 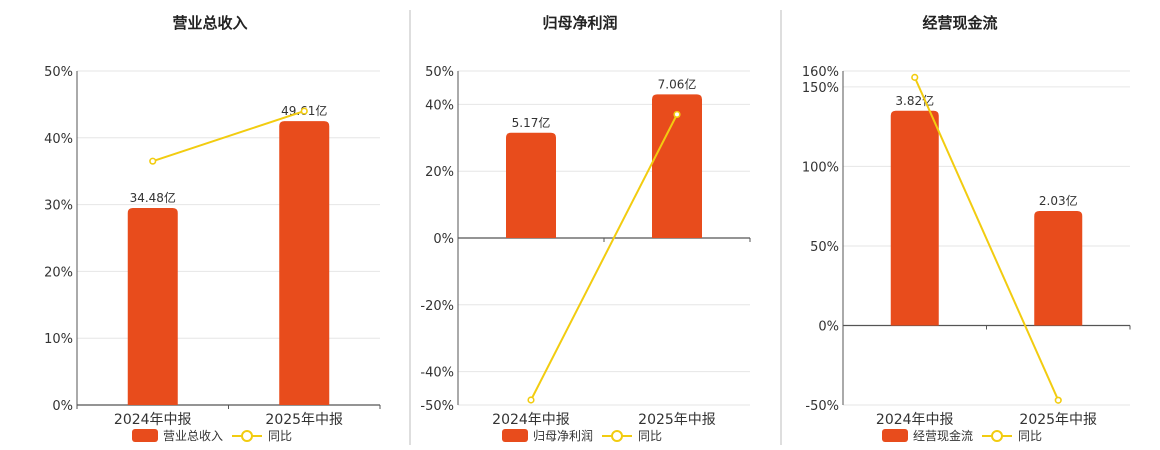 I want to click on y-tick-label: 150%, so click(x=820, y=88).